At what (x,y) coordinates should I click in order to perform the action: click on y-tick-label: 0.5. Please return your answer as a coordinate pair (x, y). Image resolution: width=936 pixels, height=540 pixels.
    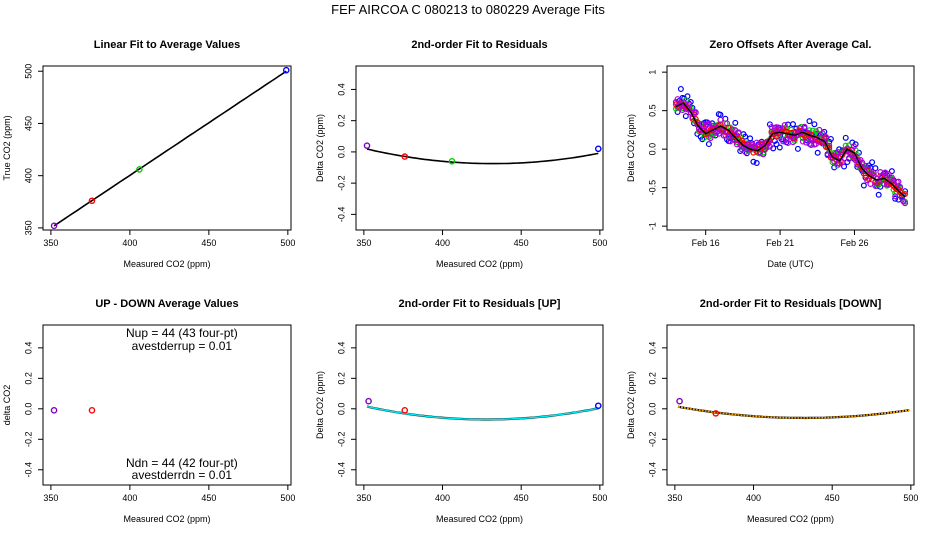
    Looking at the image, I should click on (652, 110).